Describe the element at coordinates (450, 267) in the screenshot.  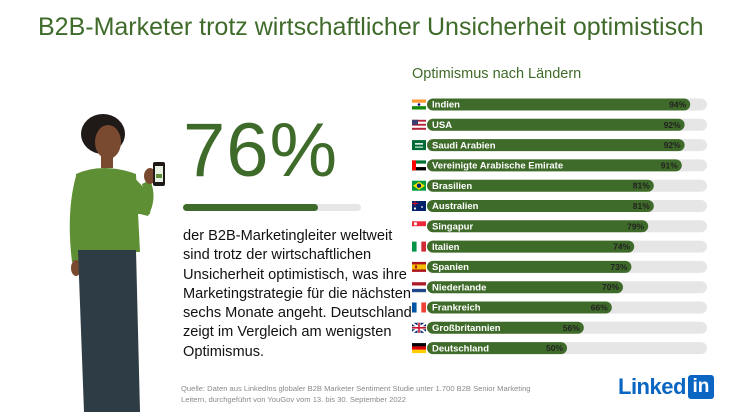
I see `bar-category-label: Spanien` at that location.